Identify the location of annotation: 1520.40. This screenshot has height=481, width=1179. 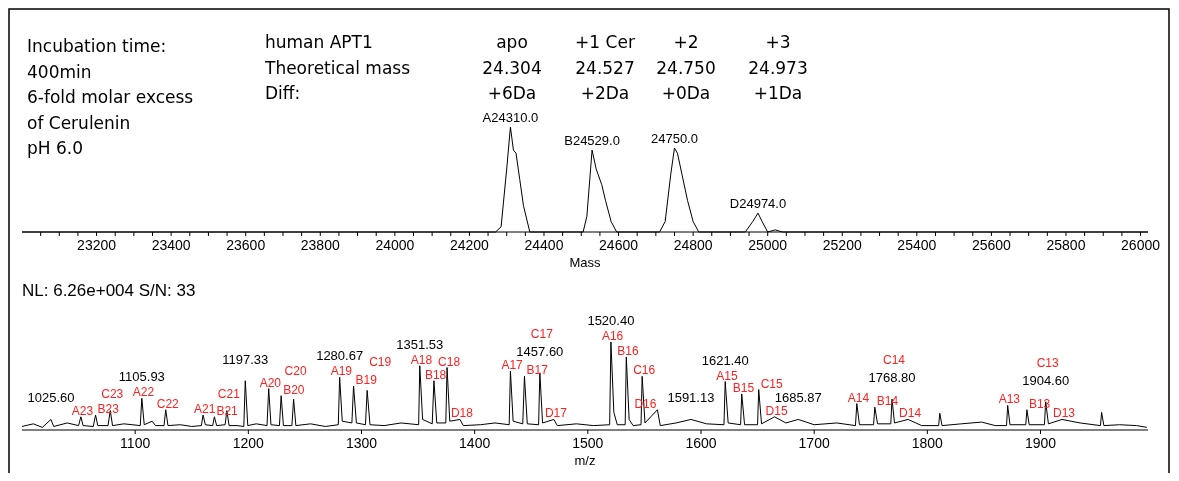
(611, 320).